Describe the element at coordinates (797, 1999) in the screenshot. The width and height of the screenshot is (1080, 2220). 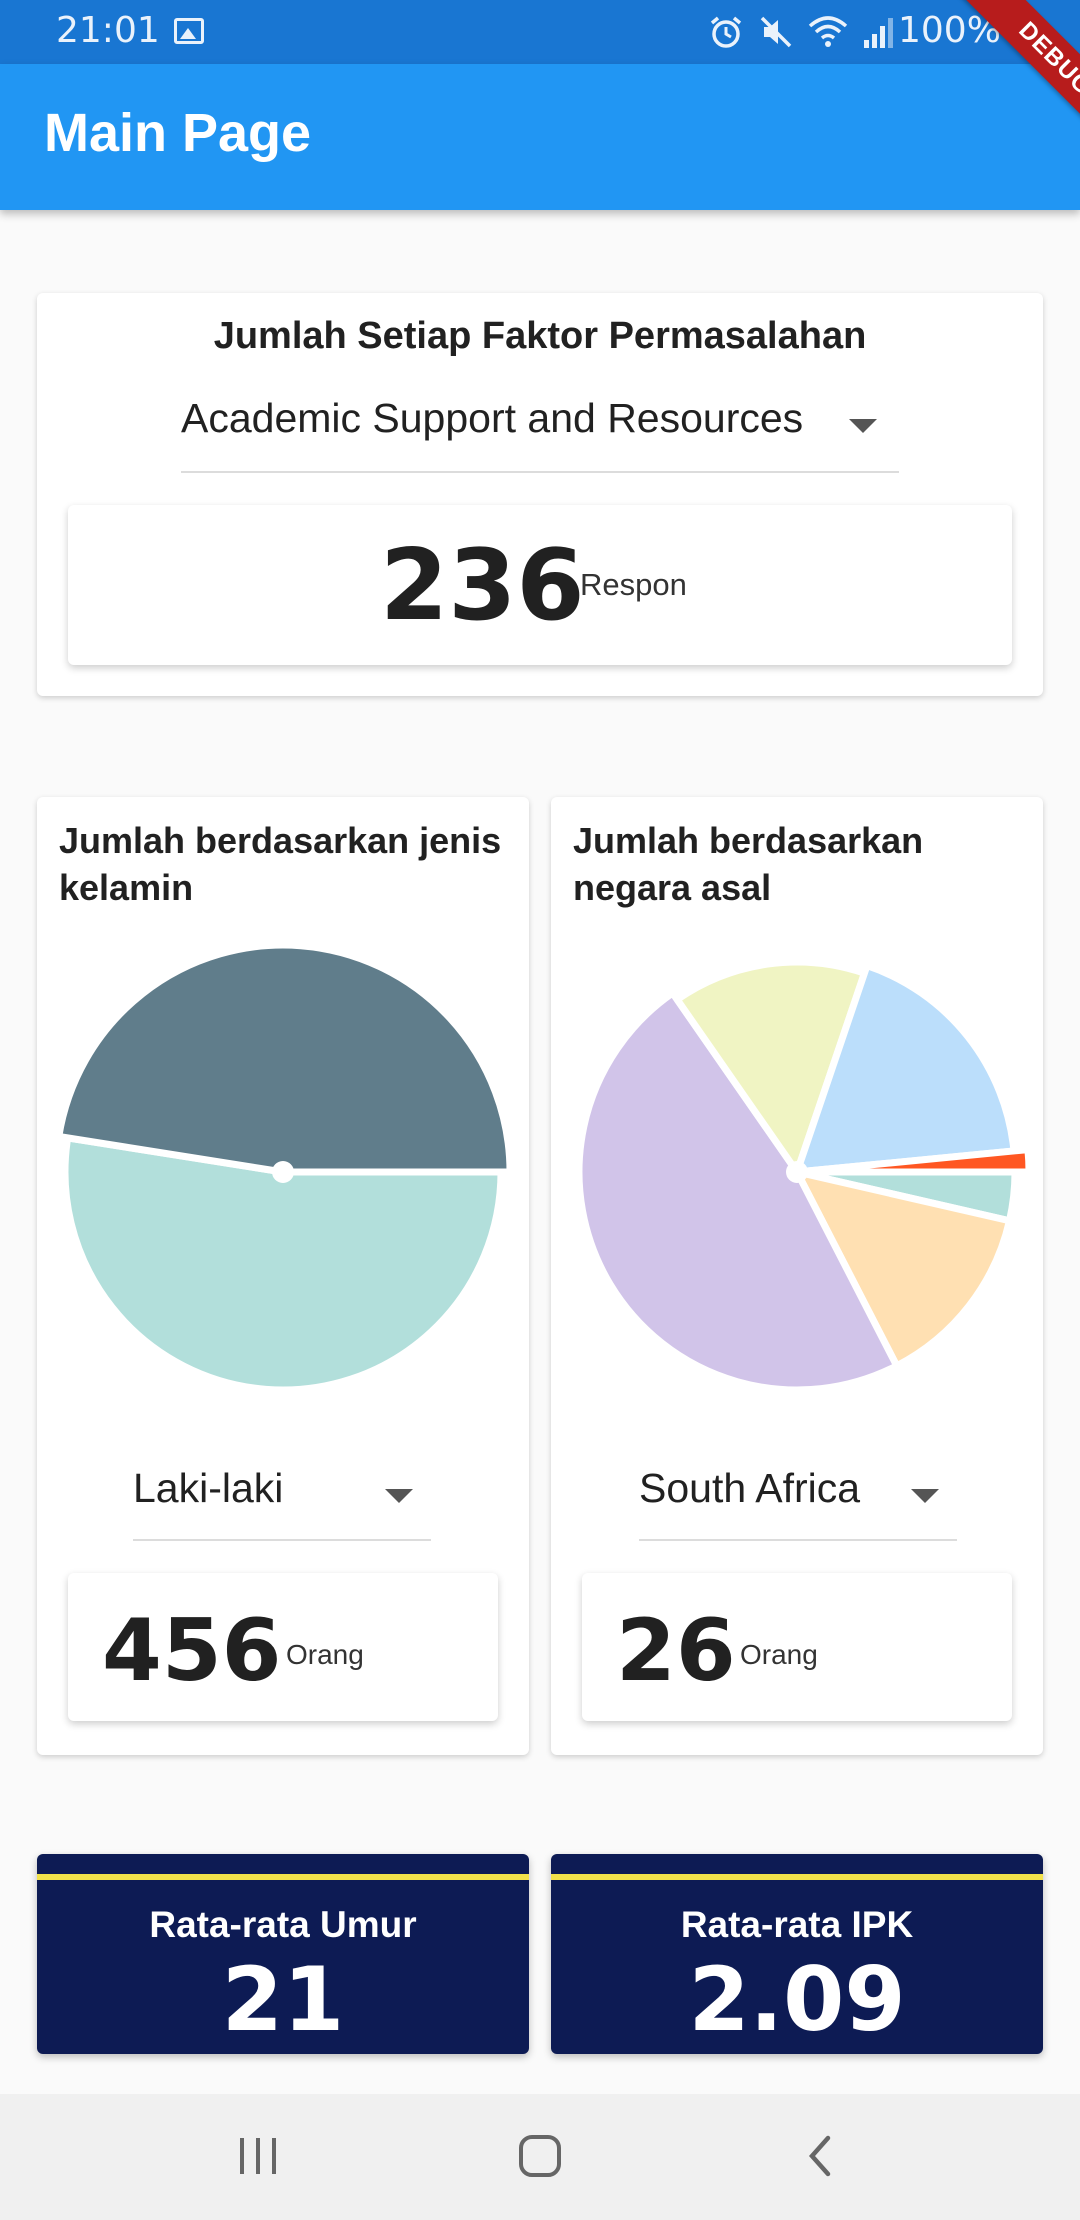
I see `average-gpa-value: 2.09` at that location.